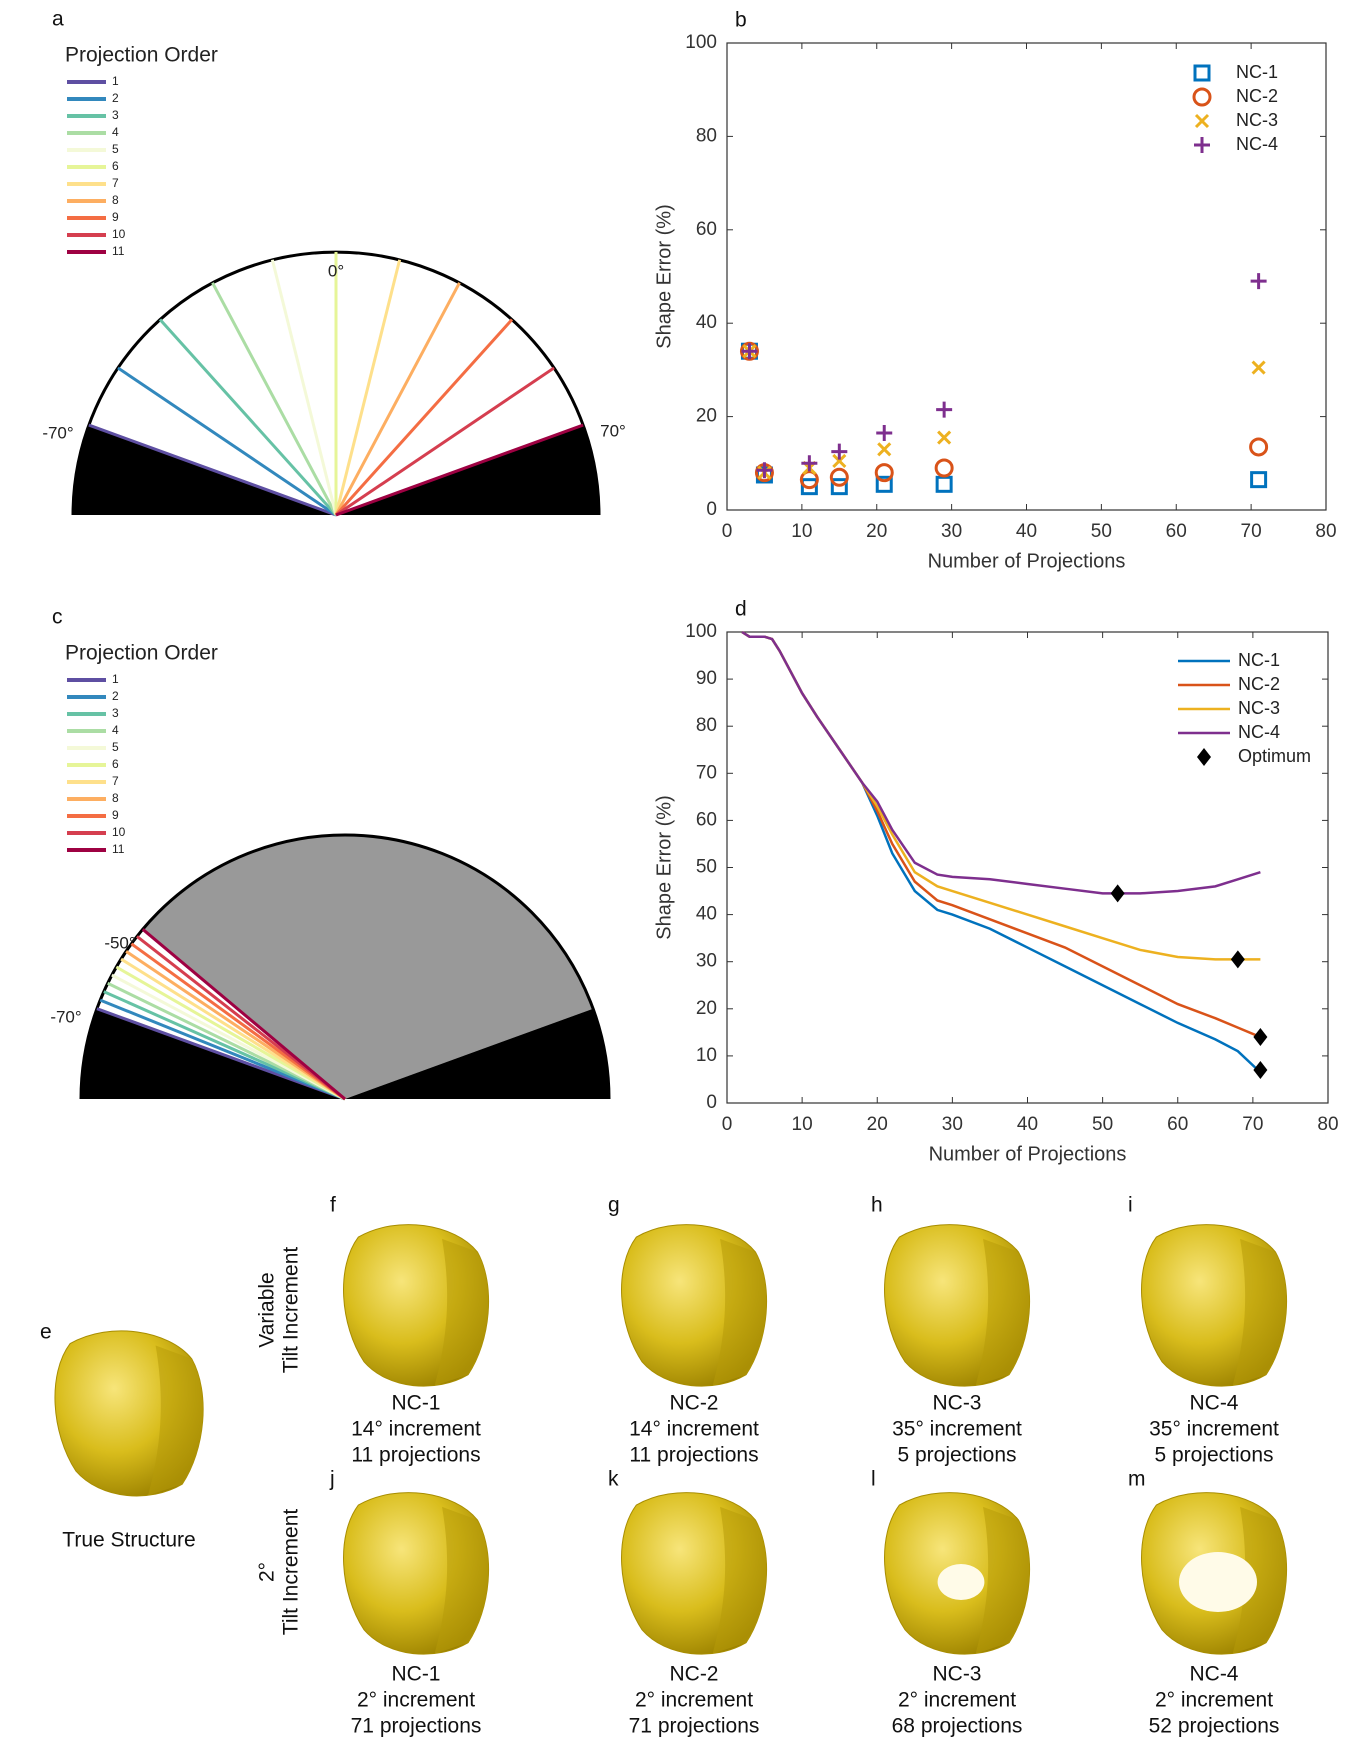 This screenshot has height=1744, width=1365. What do you see at coordinates (1257, 120) in the screenshot?
I see `legend-label: NC-3` at bounding box center [1257, 120].